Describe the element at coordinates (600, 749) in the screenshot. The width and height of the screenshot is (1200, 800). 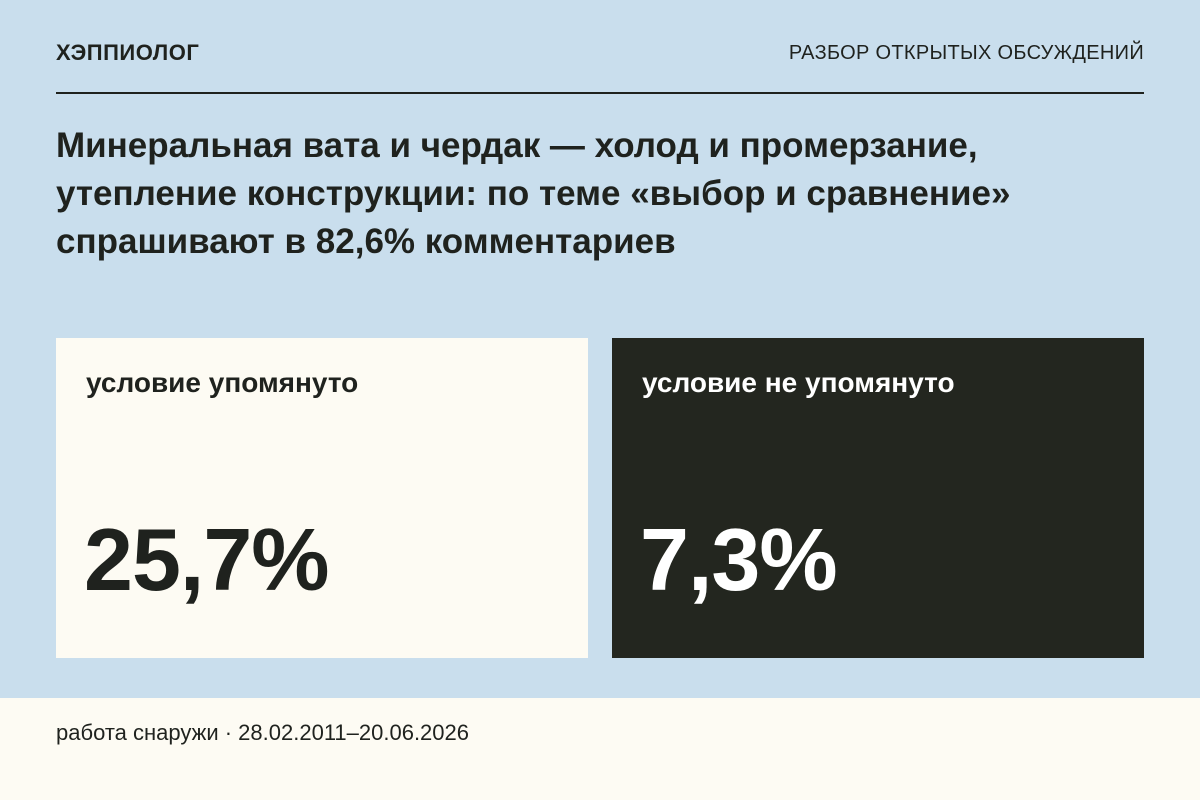
I see `footer: работа снаружи · 28.02.2011–20.06.2026` at that location.